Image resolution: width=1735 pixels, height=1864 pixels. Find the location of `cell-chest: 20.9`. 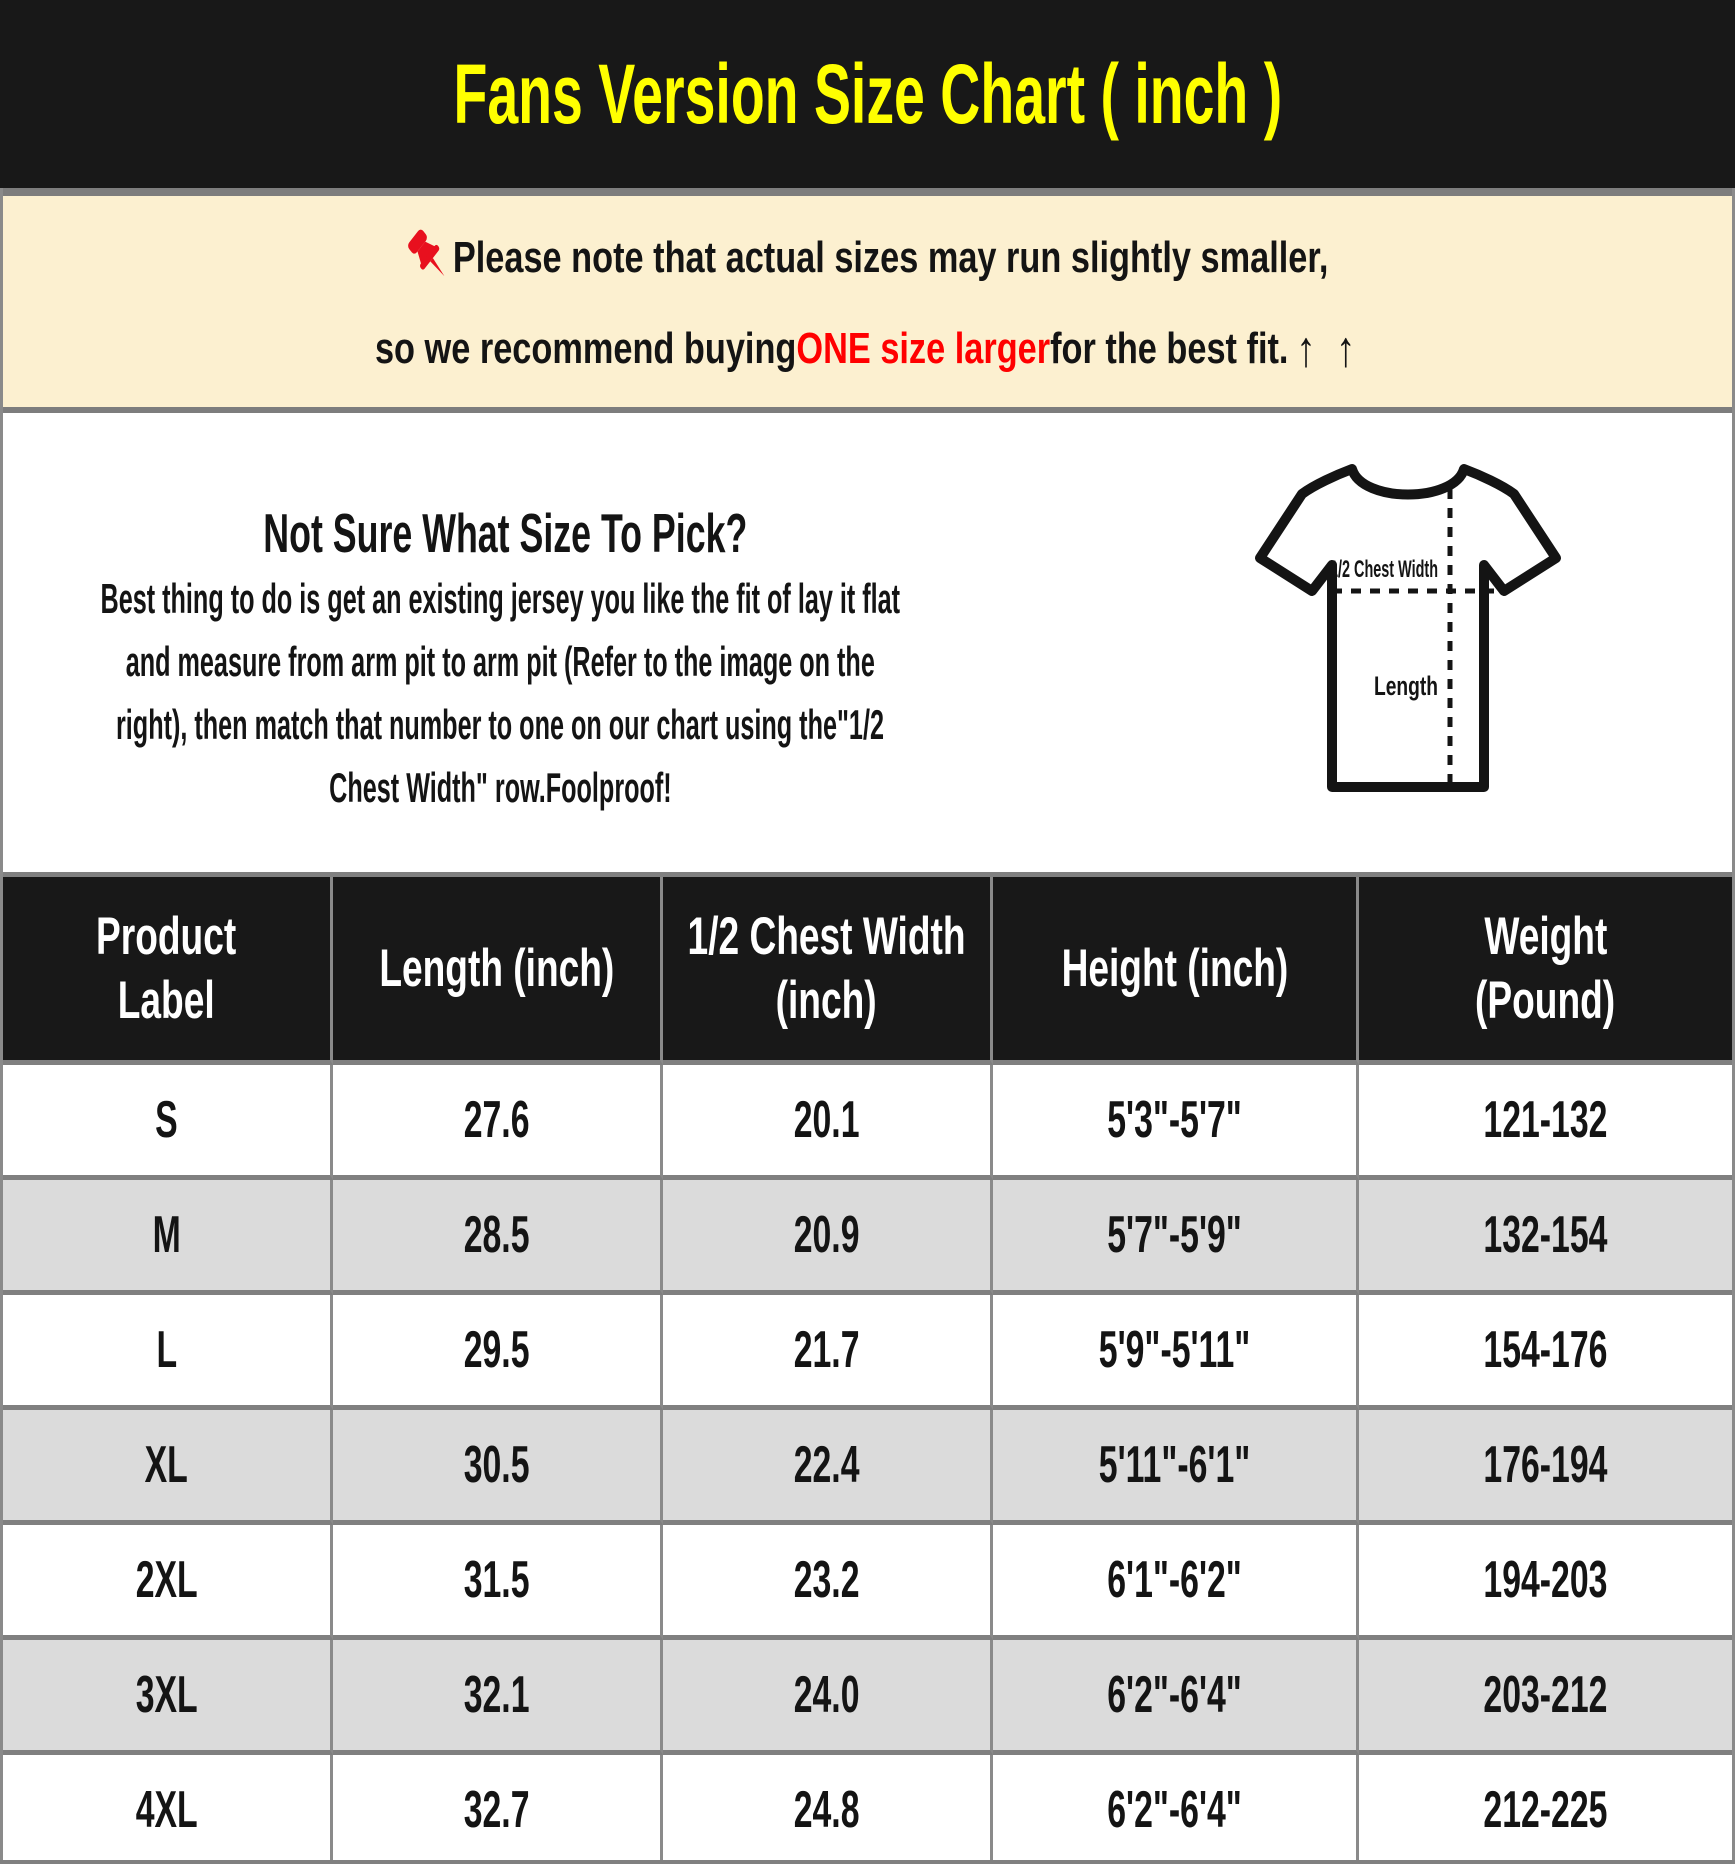

cell-chest: 20.9 is located at coordinates (828, 1237).